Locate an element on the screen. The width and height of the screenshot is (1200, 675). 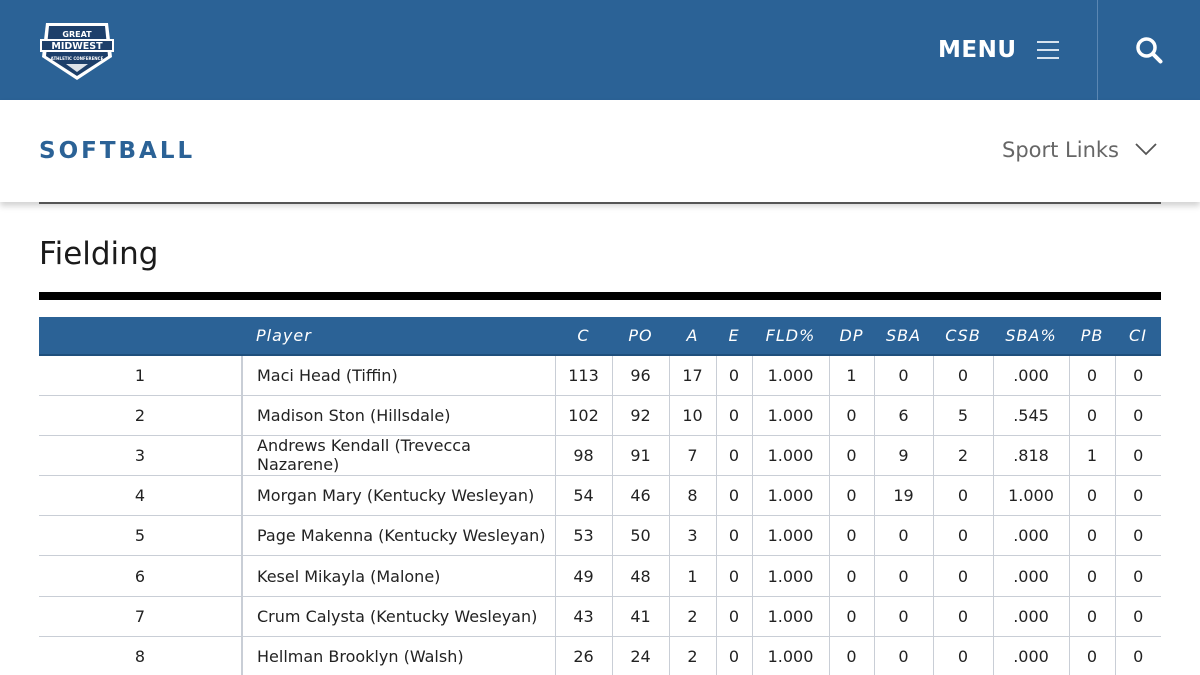
logo-text-great: GREAT is located at coordinates (77, 34).